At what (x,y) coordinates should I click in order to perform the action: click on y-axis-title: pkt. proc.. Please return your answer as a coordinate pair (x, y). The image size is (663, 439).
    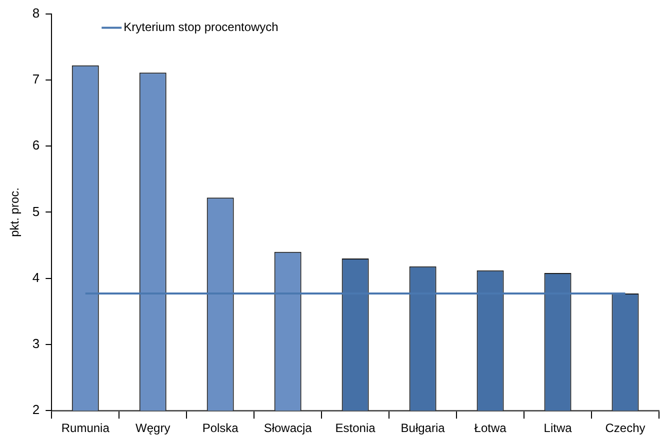
    Looking at the image, I should click on (15, 212).